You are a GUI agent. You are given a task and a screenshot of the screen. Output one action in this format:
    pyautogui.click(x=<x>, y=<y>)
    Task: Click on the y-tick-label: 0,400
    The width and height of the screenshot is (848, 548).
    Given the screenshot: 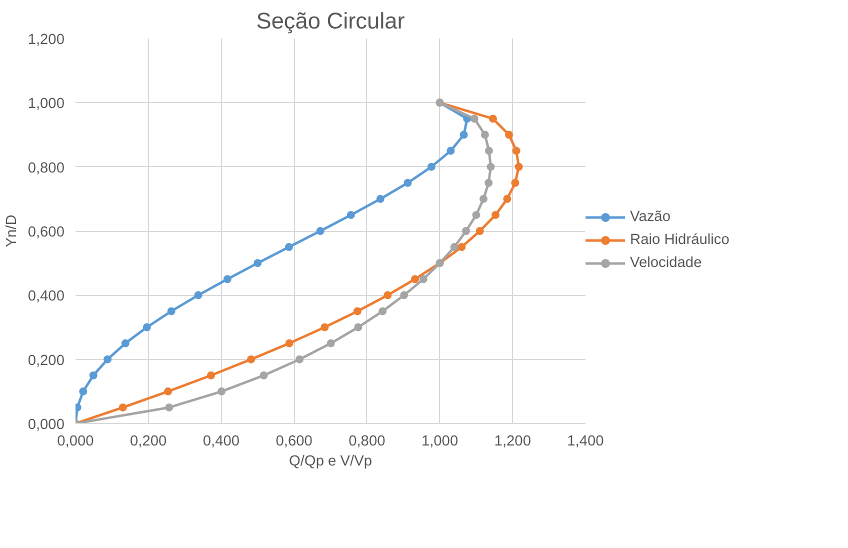 What is the action you would take?
    pyautogui.click(x=46, y=296)
    